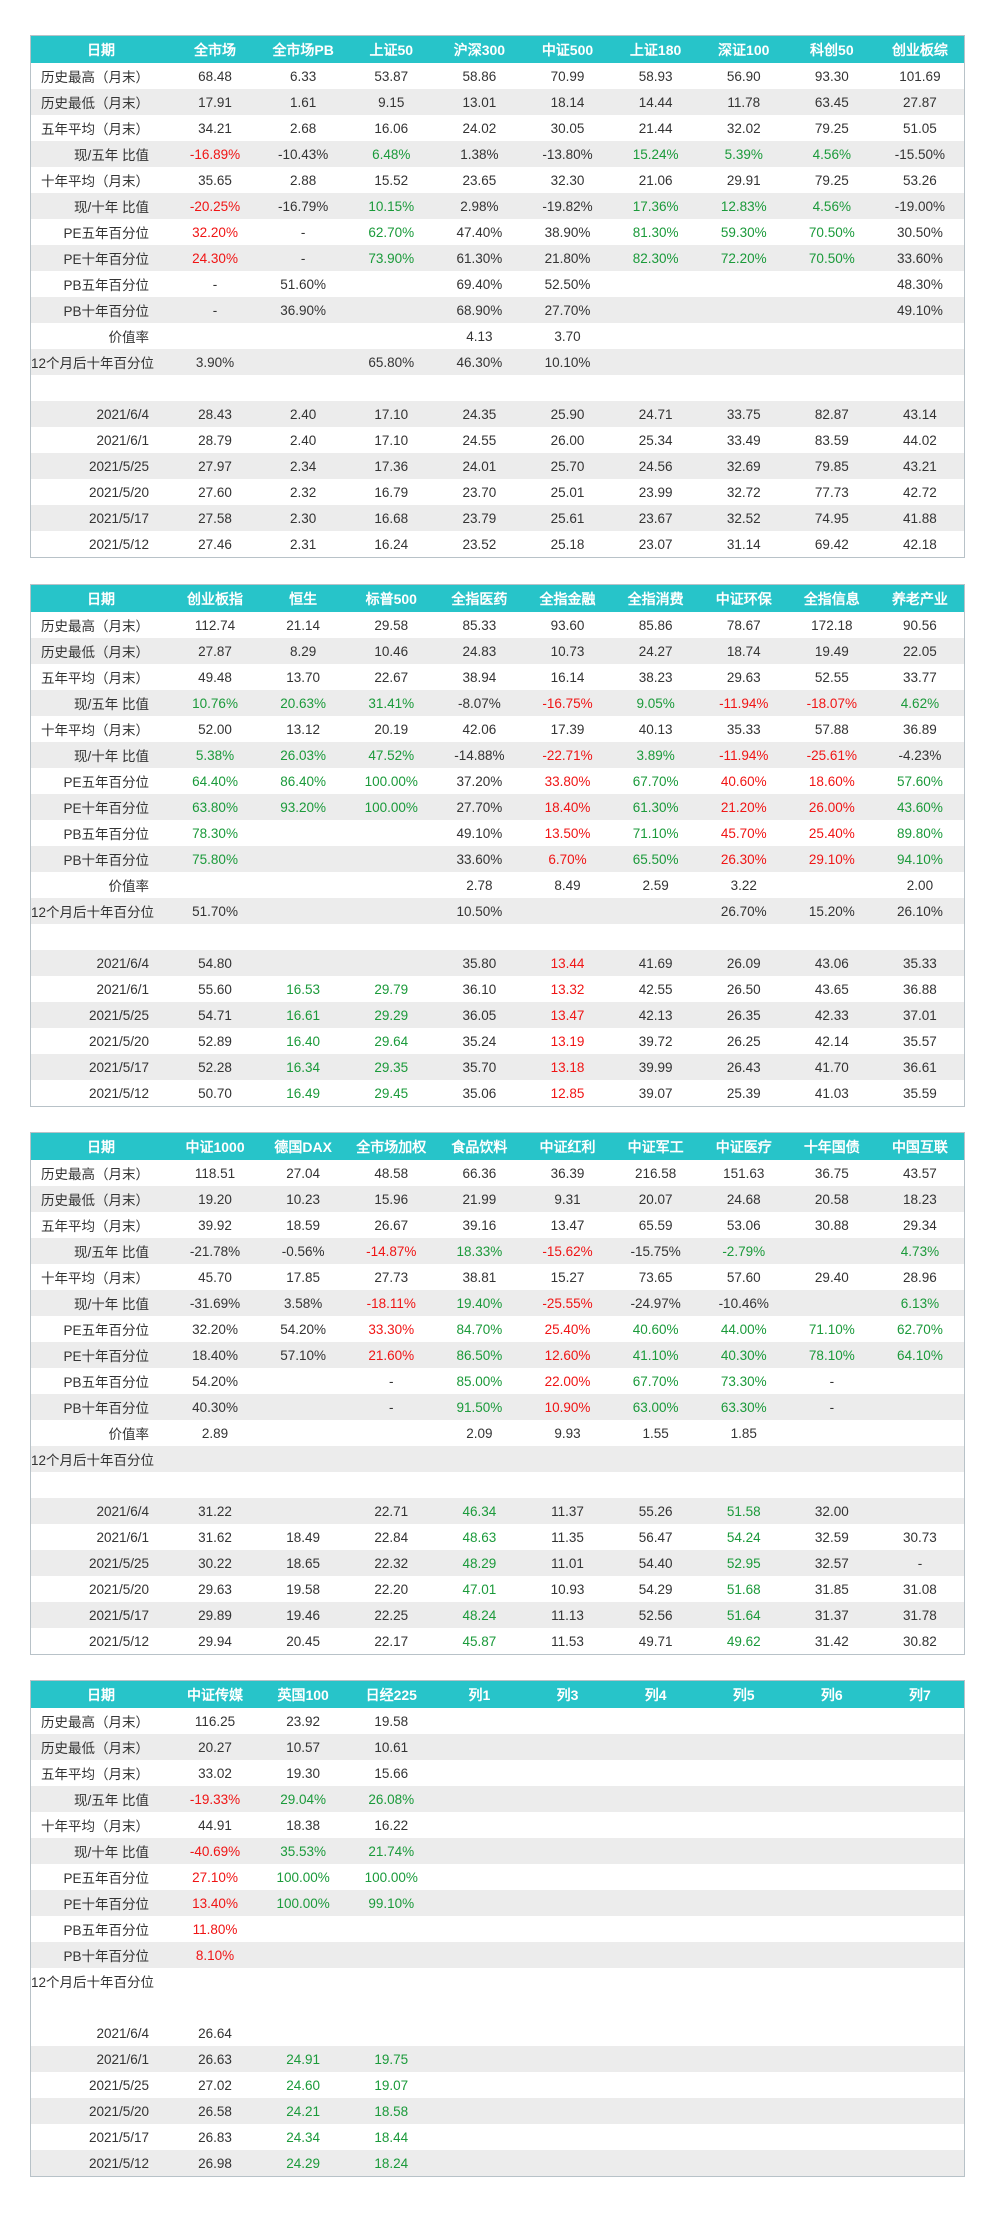 The height and width of the screenshot is (2223, 986). Describe the element at coordinates (303, 1093) in the screenshot. I see `value-cell: 16.49` at that location.